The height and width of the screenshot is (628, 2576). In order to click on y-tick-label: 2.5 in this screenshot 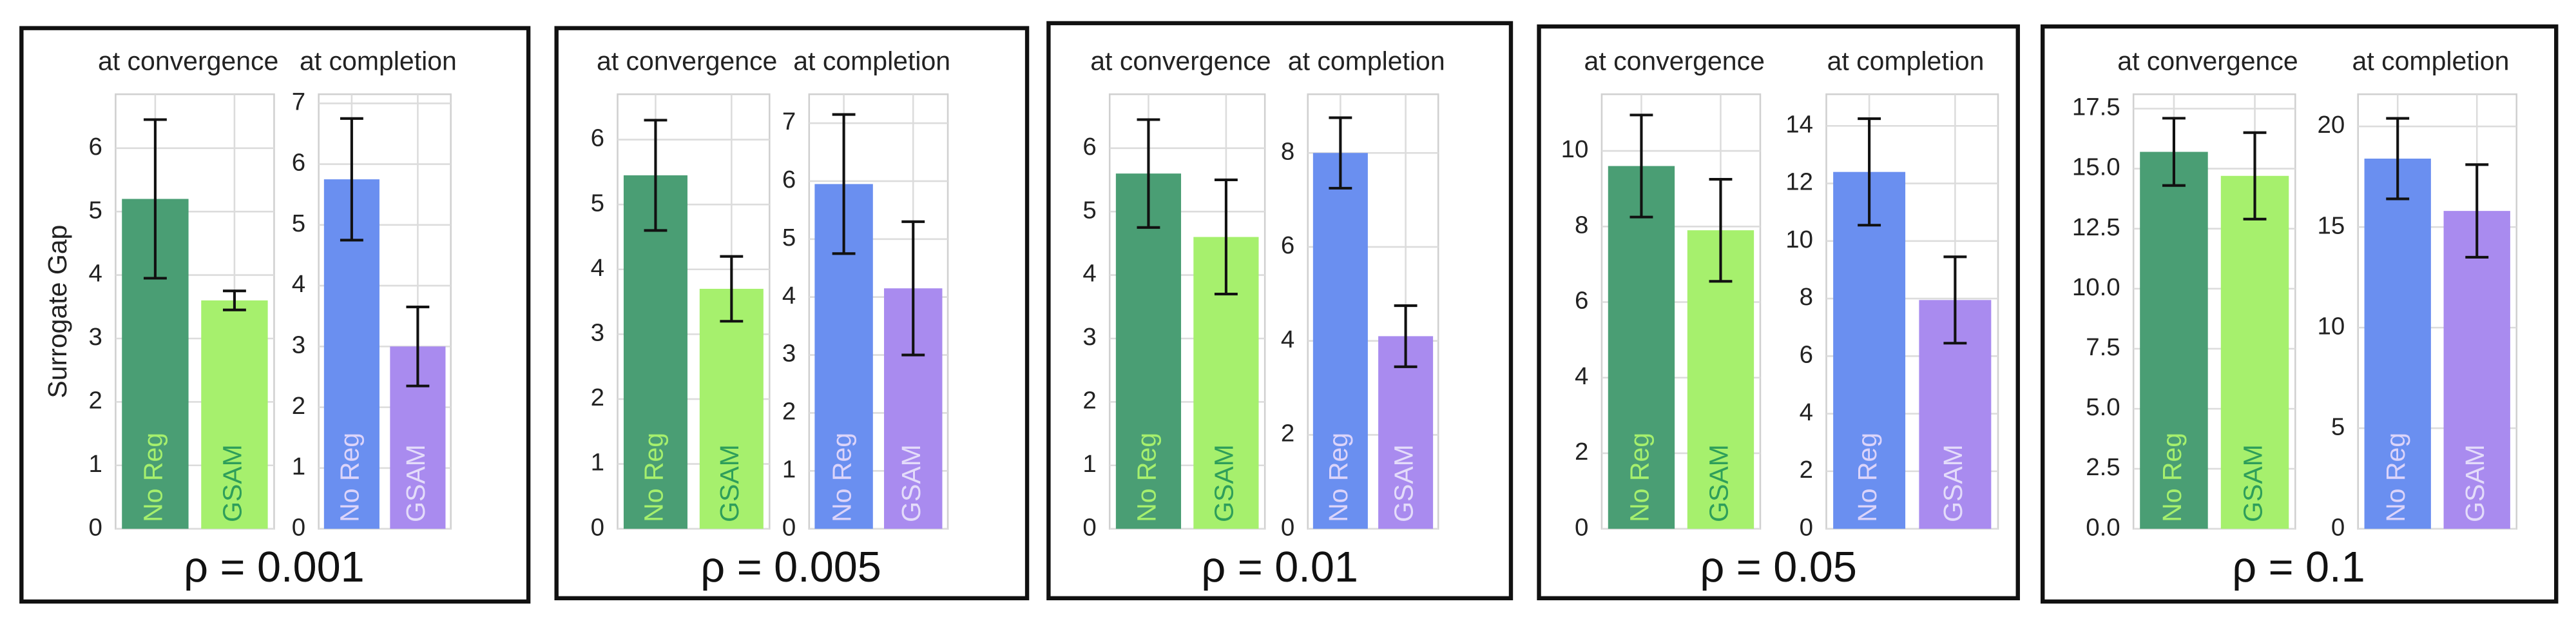, I will do `click(2103, 467)`.